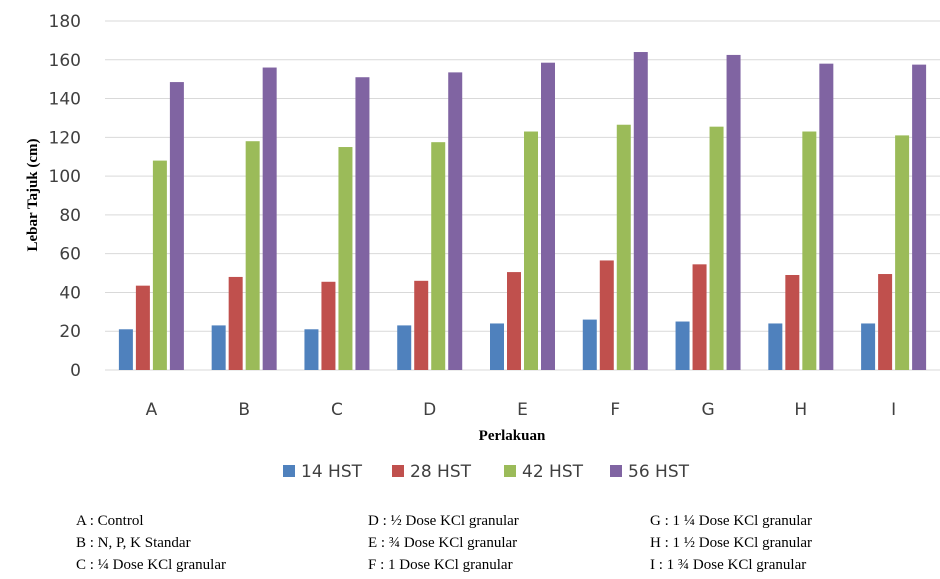 The image size is (940, 579). Describe the element at coordinates (699, 317) in the screenshot. I see `bar-G-28-HST` at that location.